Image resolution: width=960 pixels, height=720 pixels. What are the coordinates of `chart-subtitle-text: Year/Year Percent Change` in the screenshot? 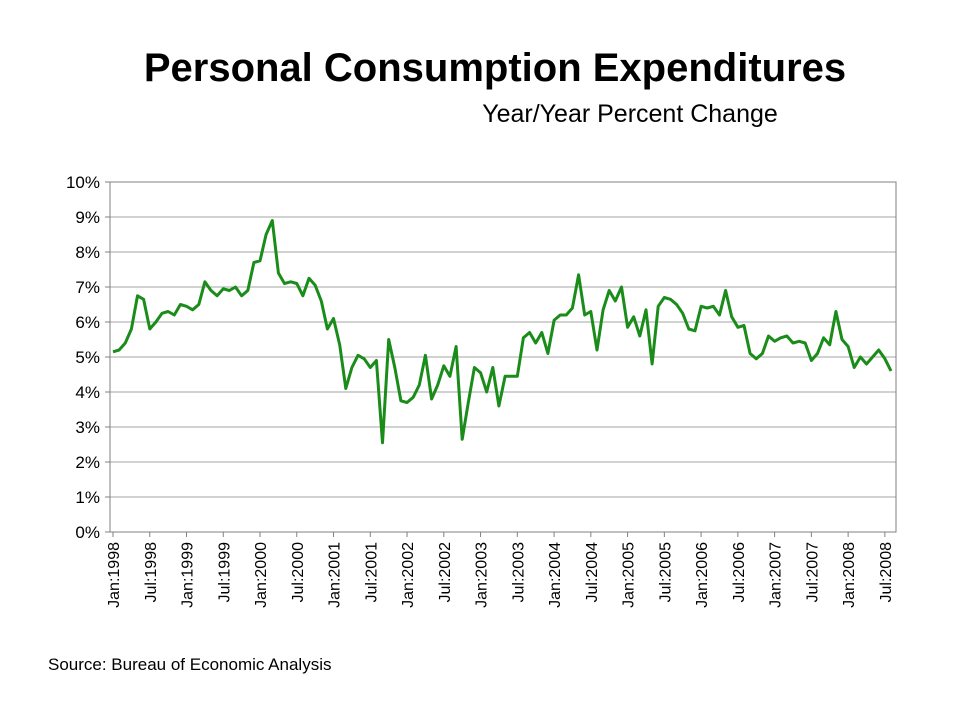 It's located at (630, 114).